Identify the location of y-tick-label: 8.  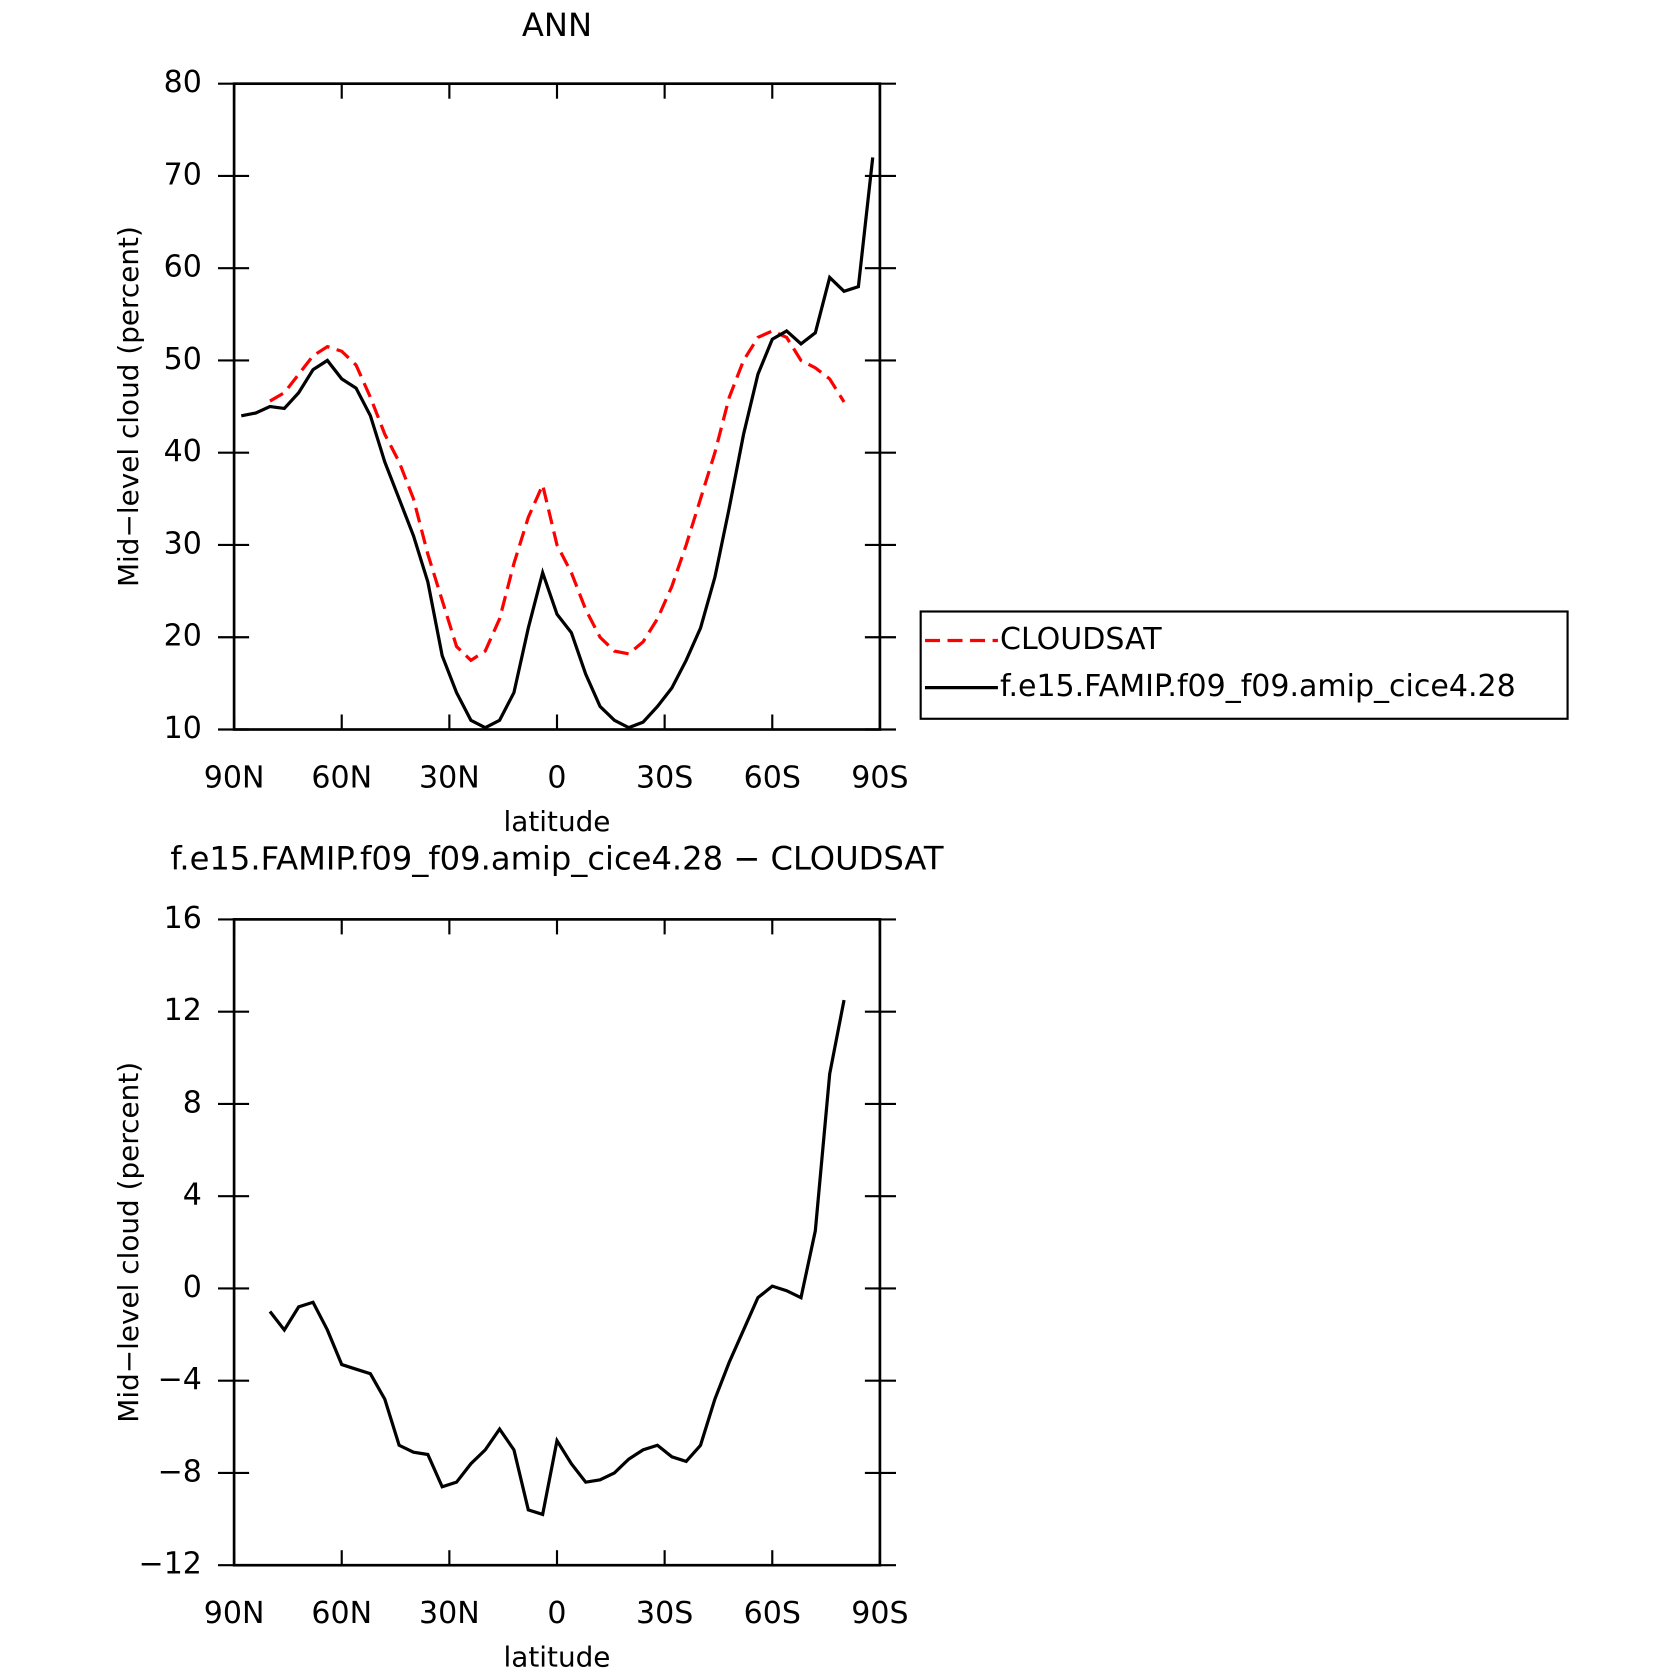
(192, 1102).